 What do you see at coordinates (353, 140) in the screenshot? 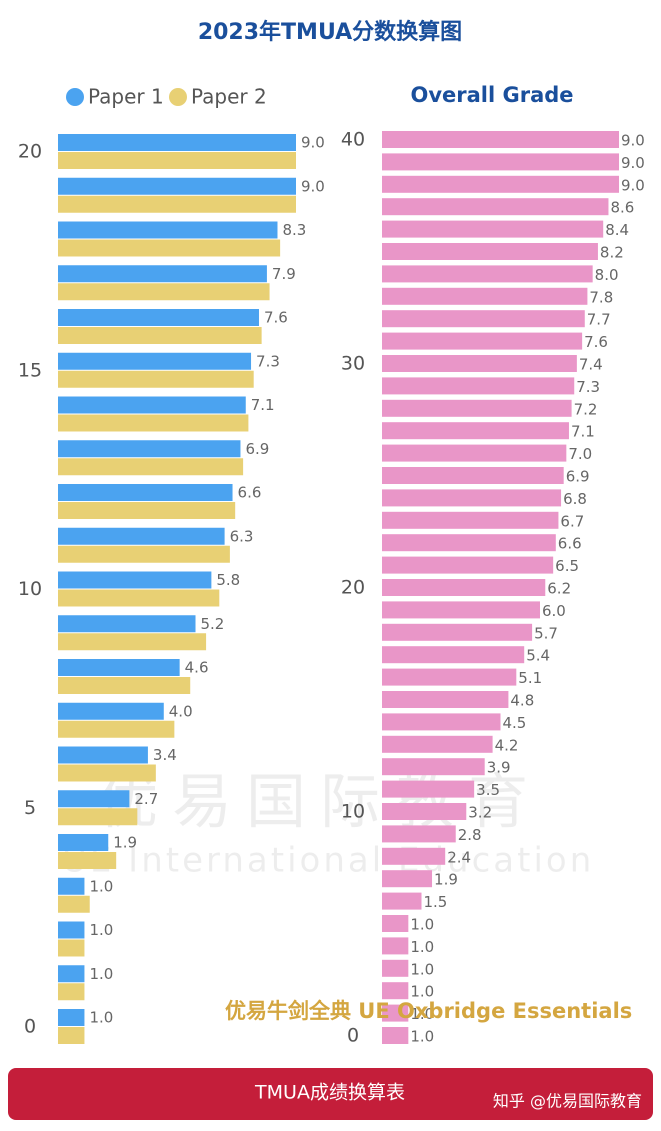
I see `y-tick-label: 40` at bounding box center [353, 140].